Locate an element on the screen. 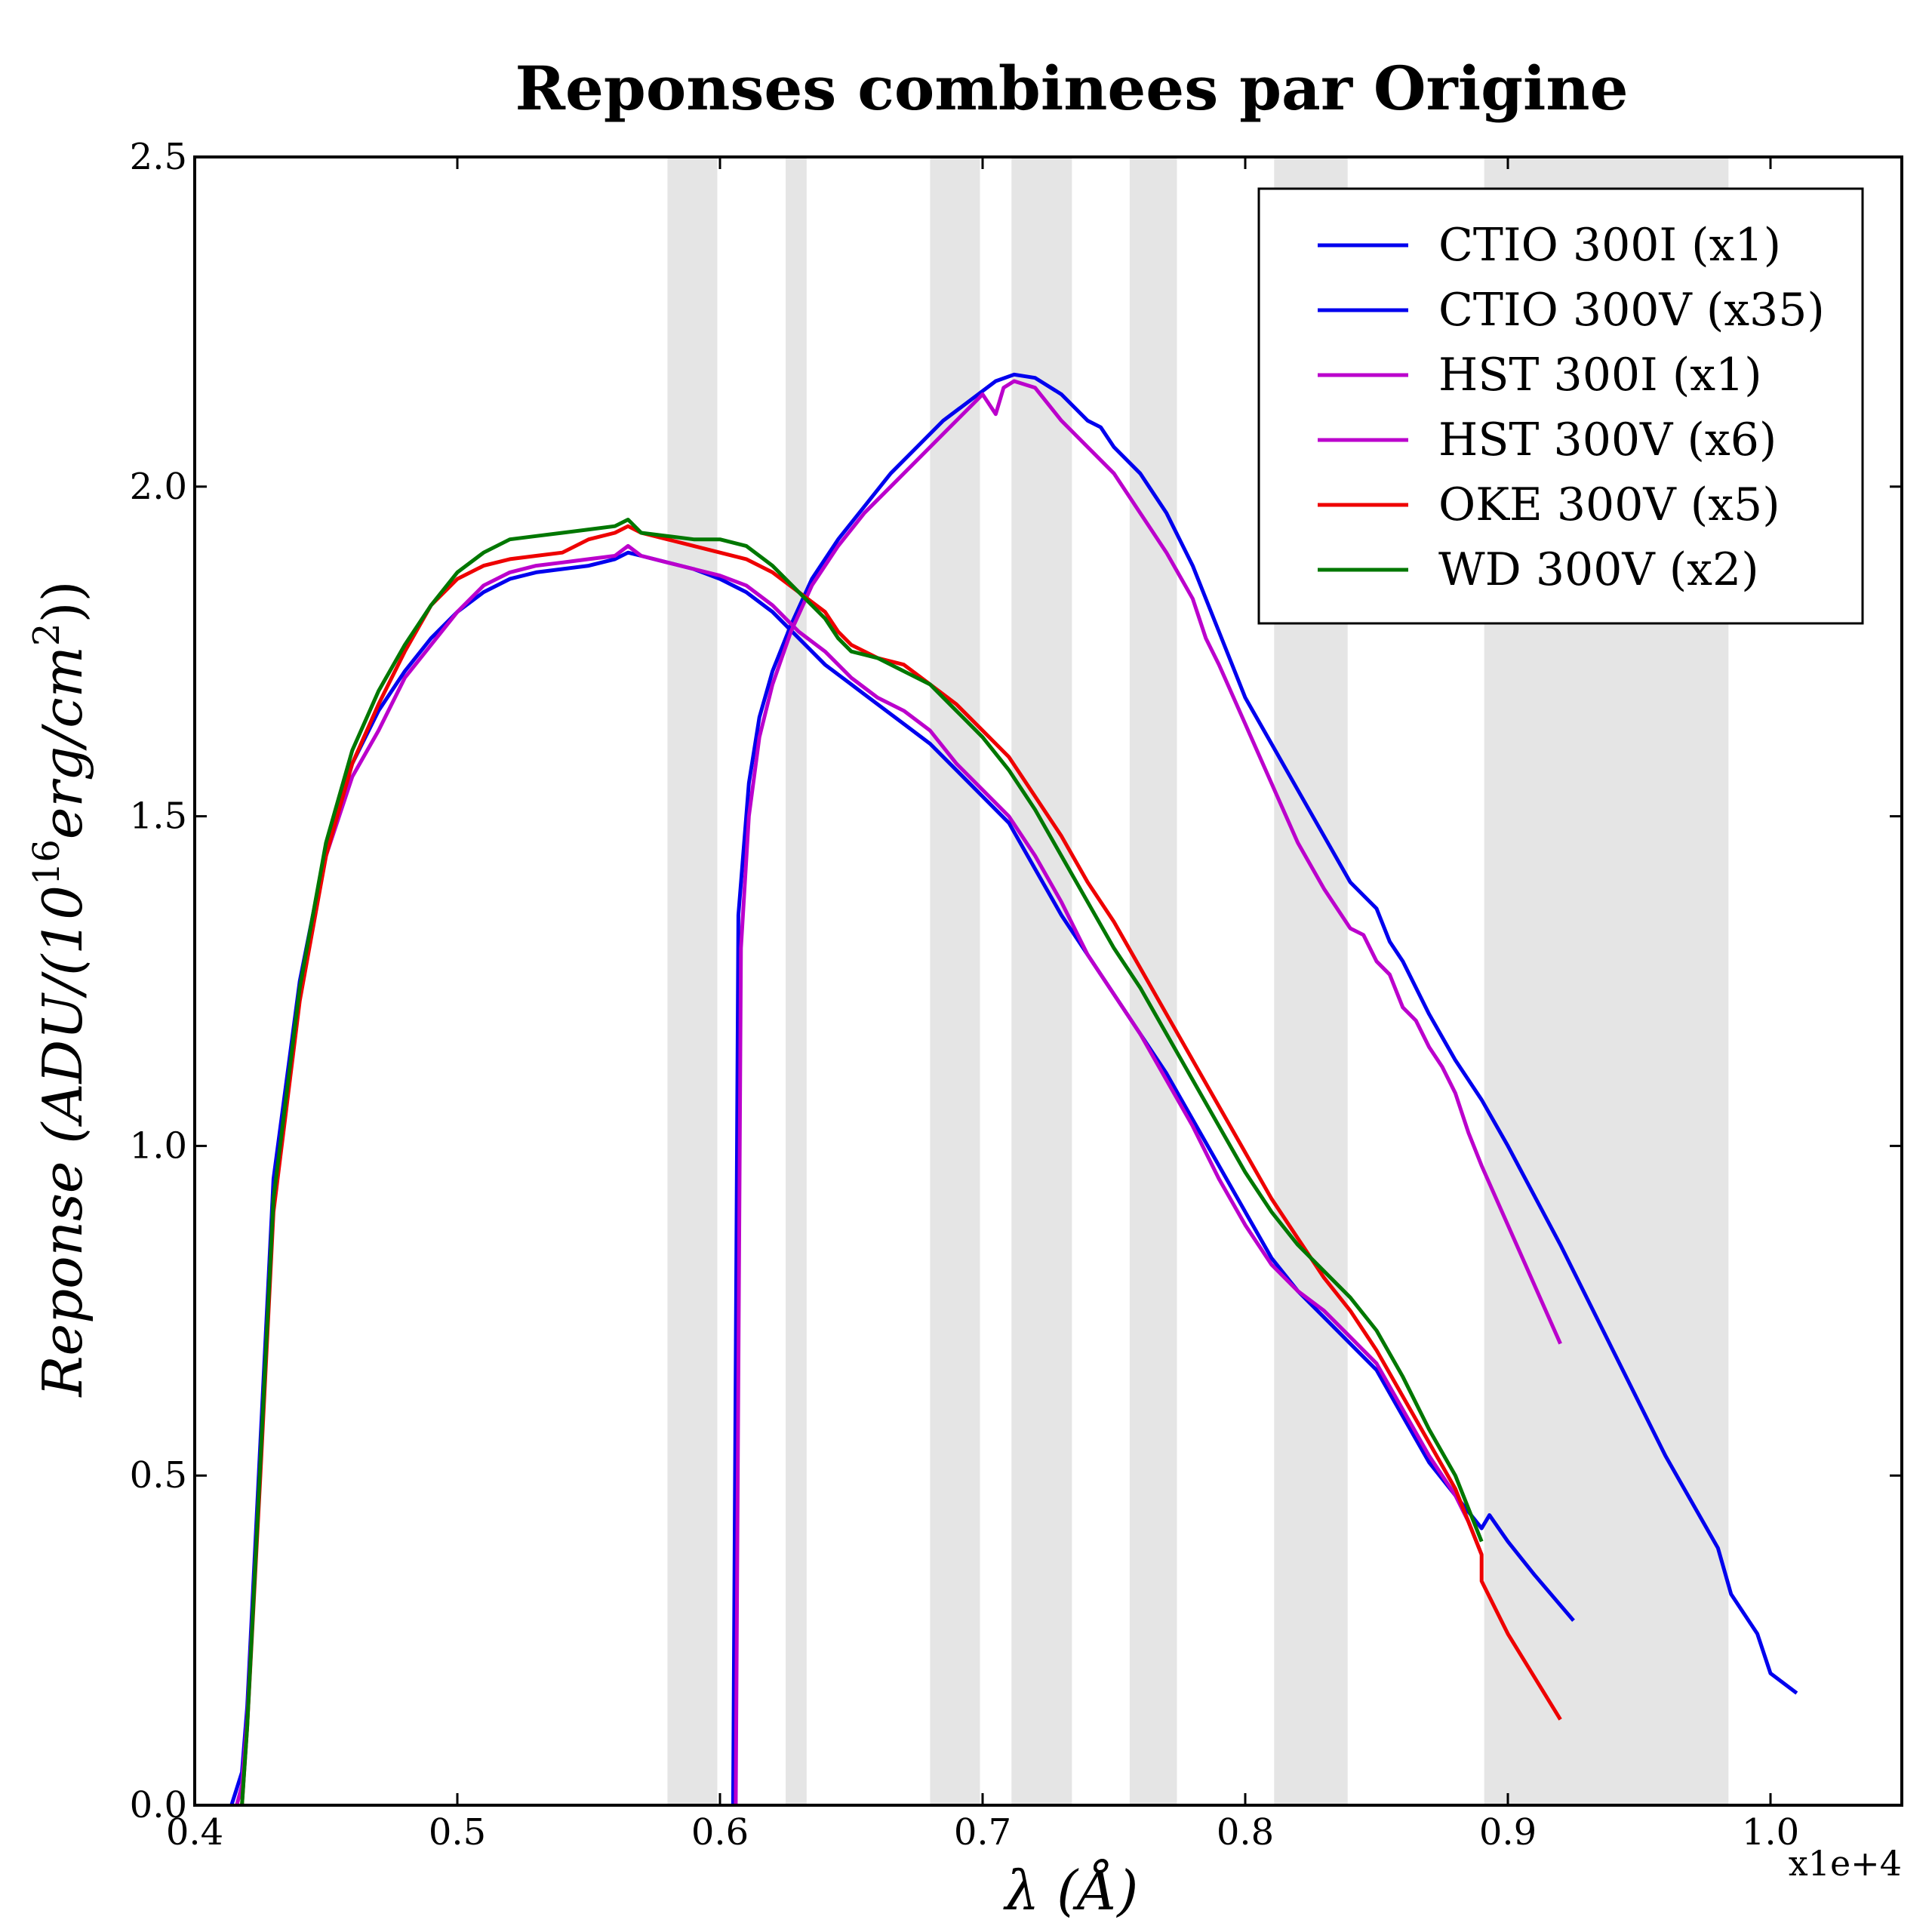  x-tick-label: 1.0 is located at coordinates (1770, 1832).